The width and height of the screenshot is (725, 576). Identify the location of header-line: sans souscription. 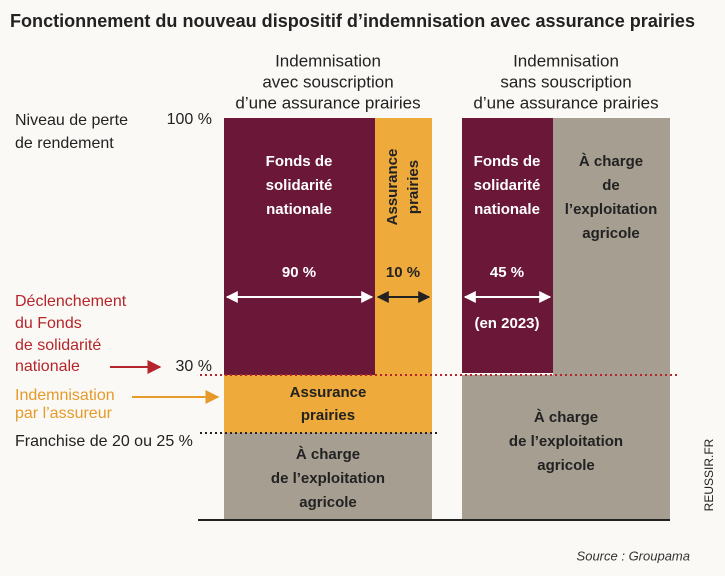
(565, 81).